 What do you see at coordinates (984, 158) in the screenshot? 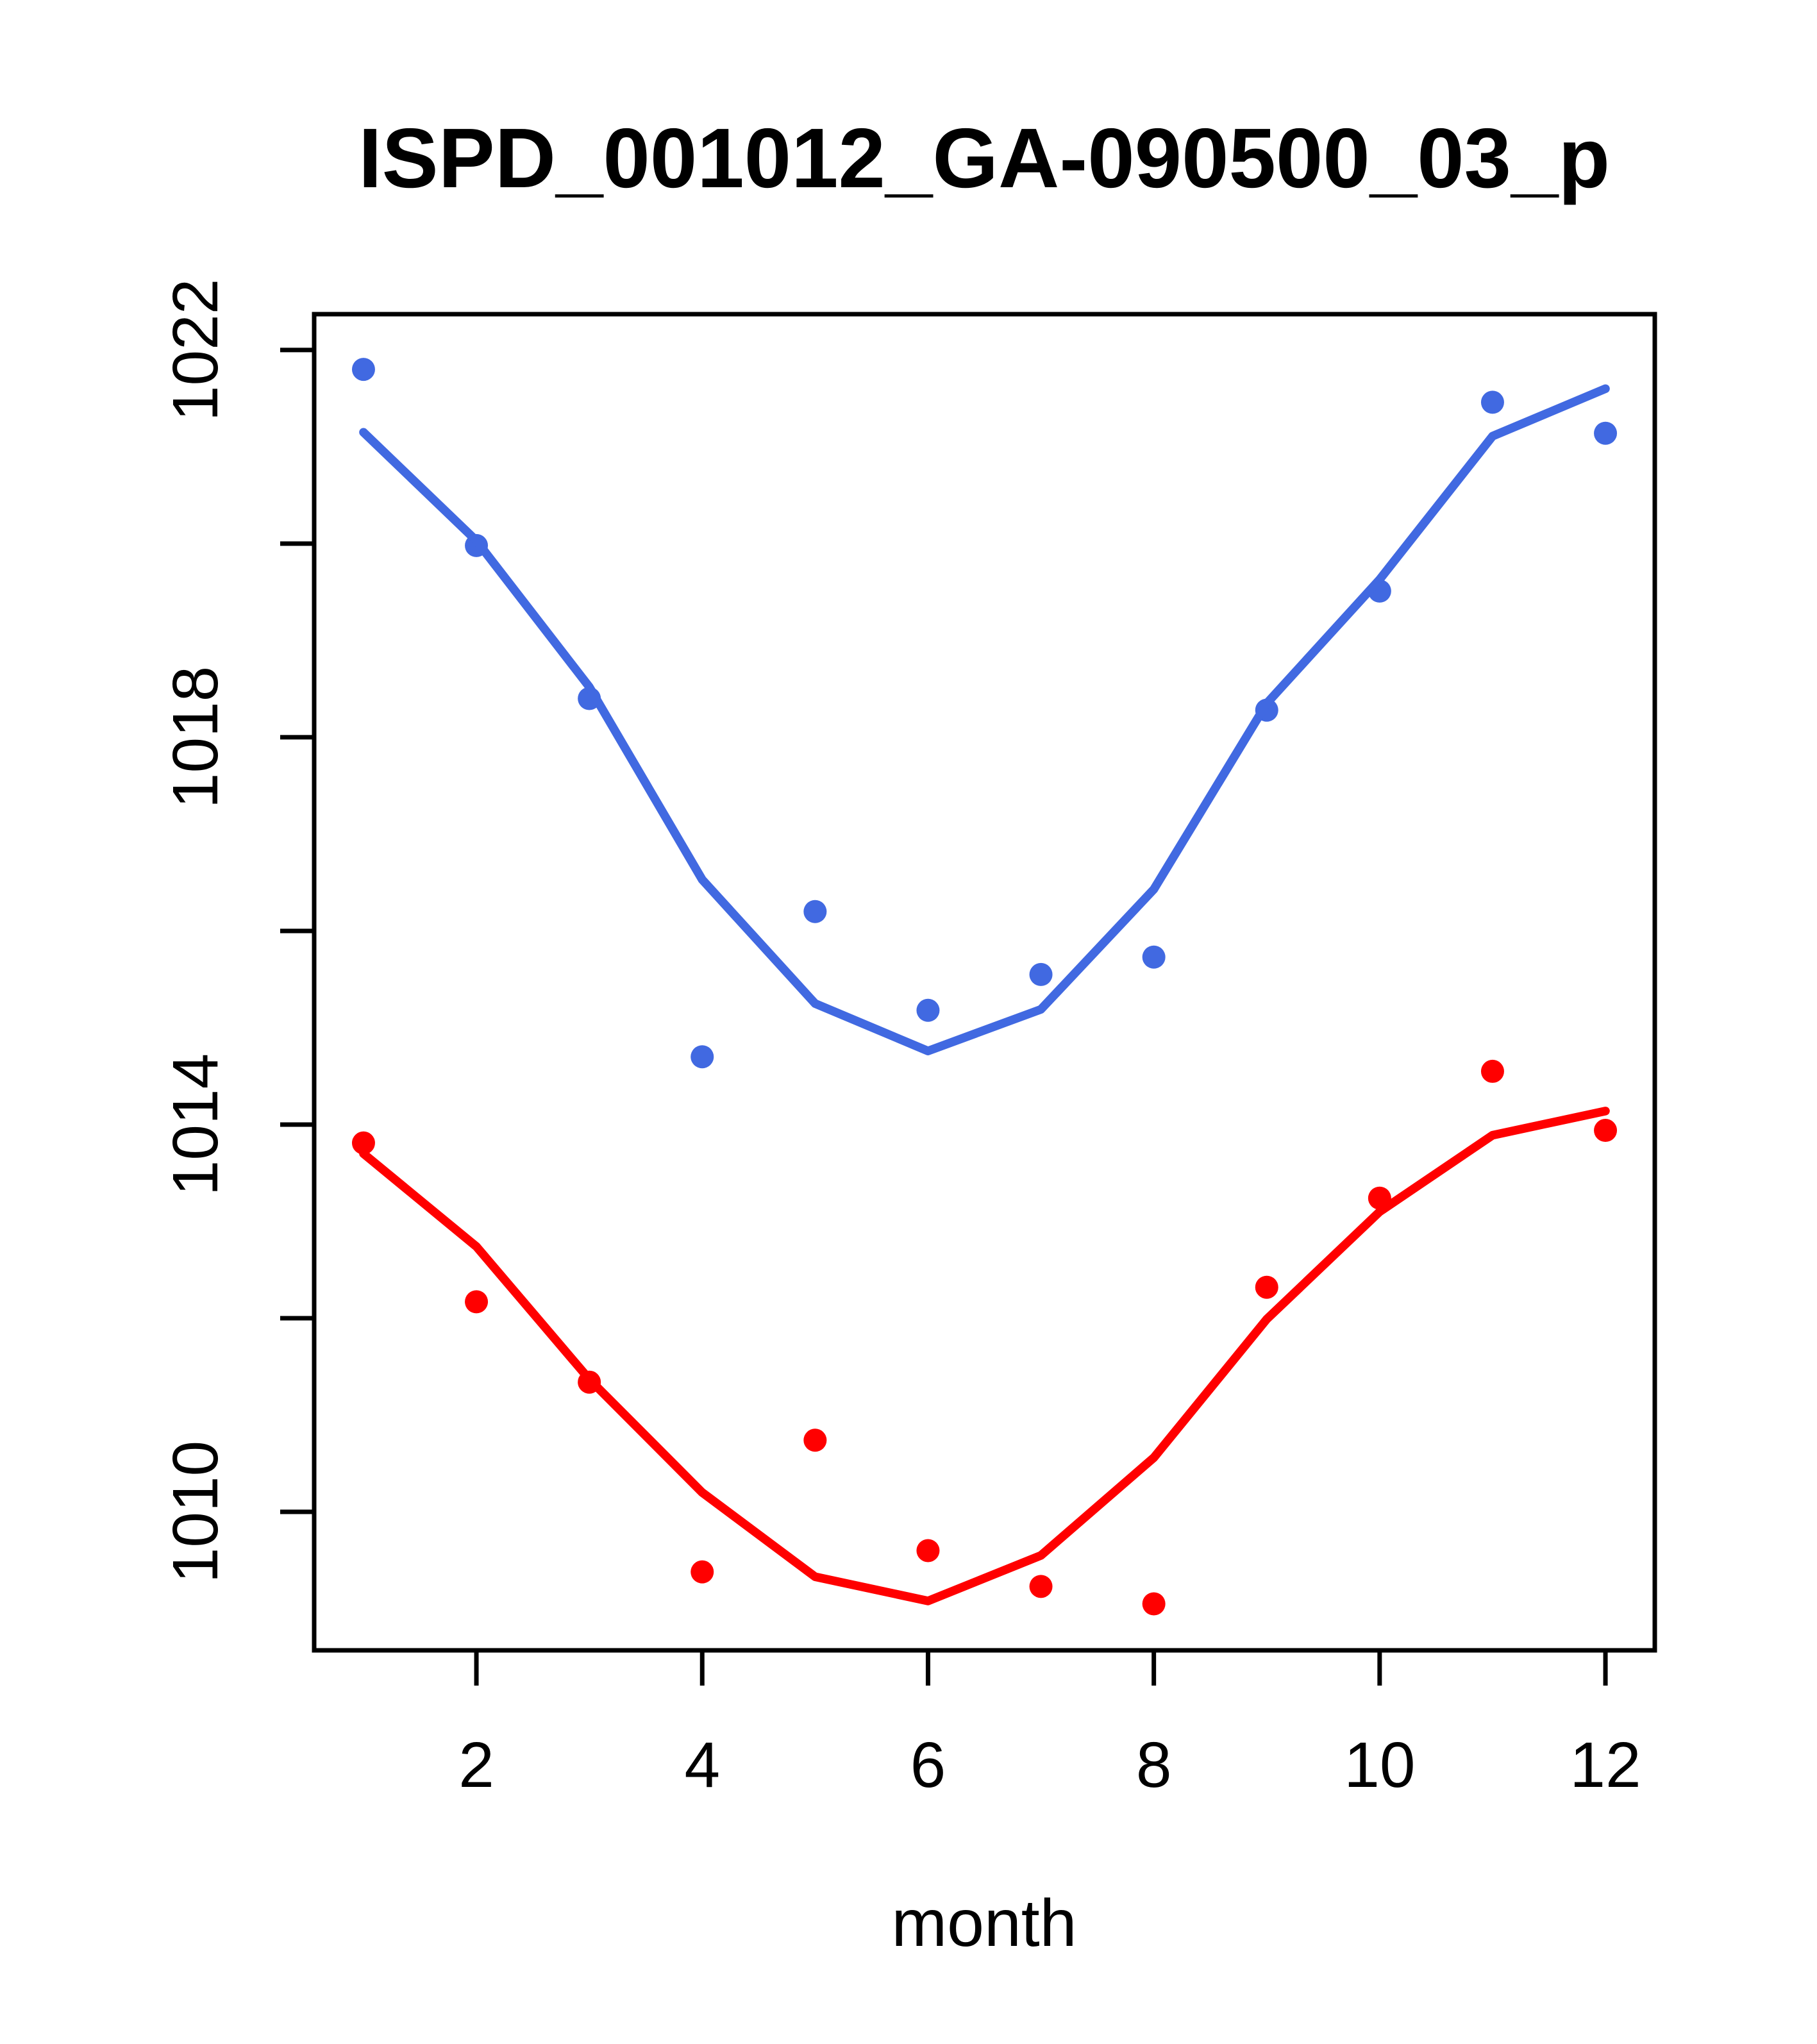
I see `chart-title: ISPD_001012_GA-090500_03_p` at bounding box center [984, 158].